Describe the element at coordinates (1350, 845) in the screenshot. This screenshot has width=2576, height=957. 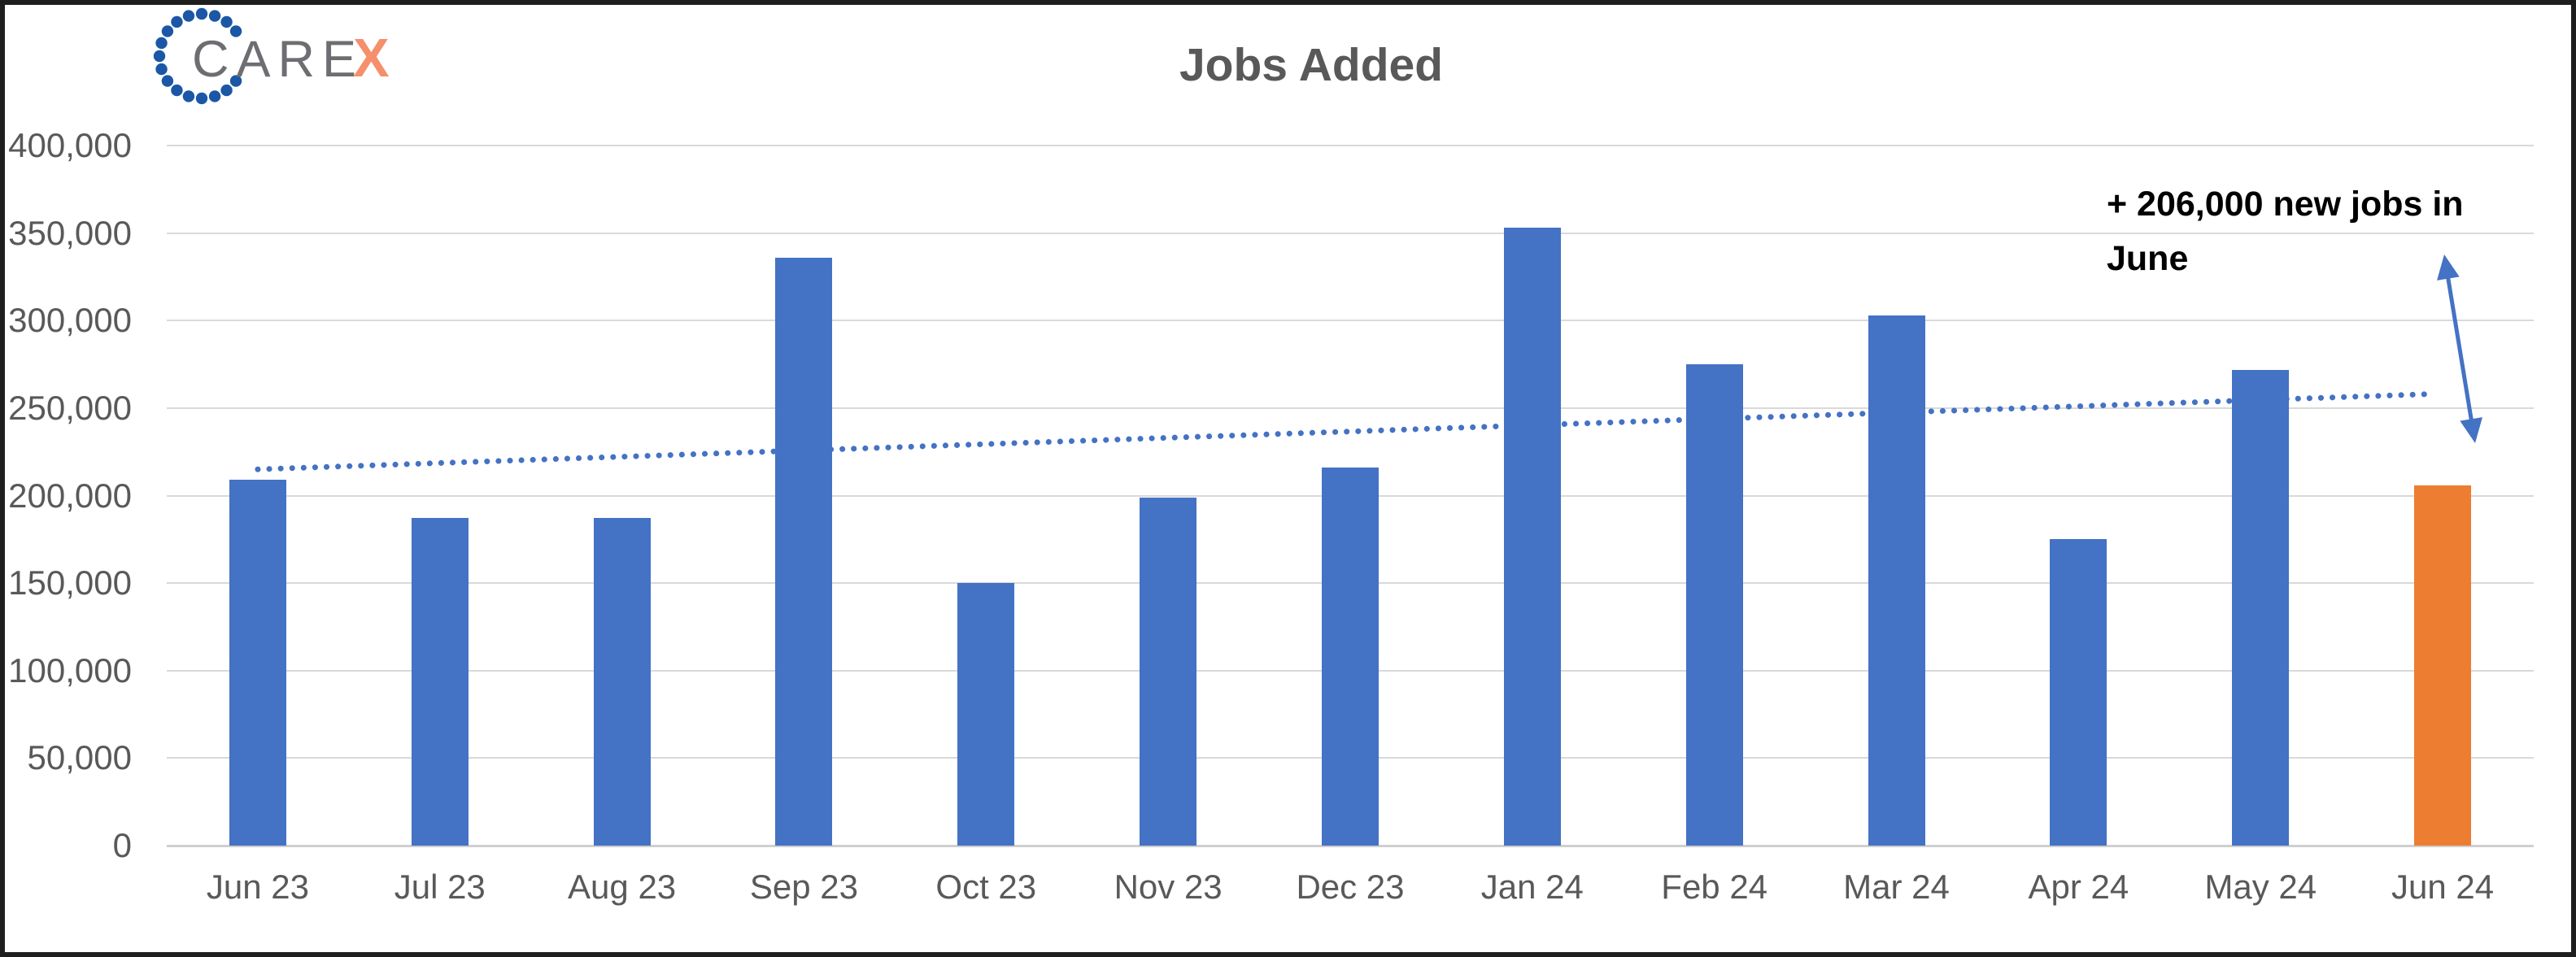
I see `x-axis-line` at that location.